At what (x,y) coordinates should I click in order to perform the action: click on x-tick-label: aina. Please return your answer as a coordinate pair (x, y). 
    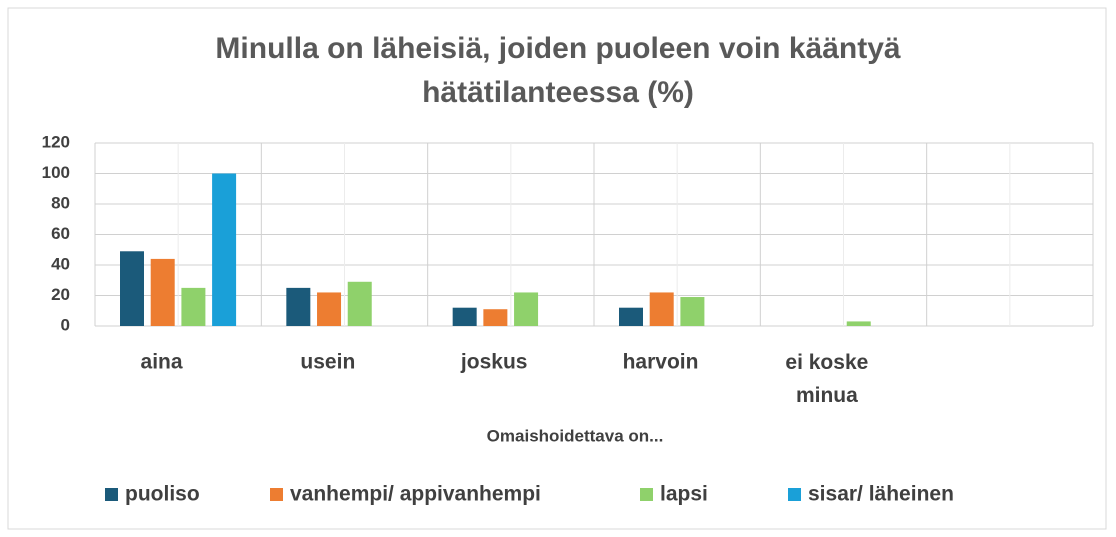
    Looking at the image, I should click on (162, 362).